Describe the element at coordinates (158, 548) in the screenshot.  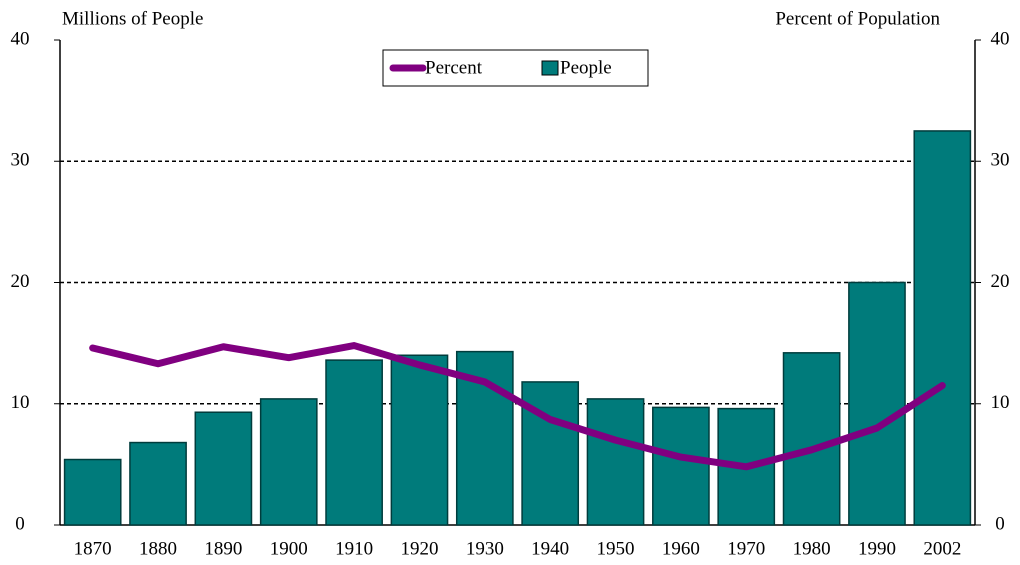
I see `x-tick-label: 1880` at that location.